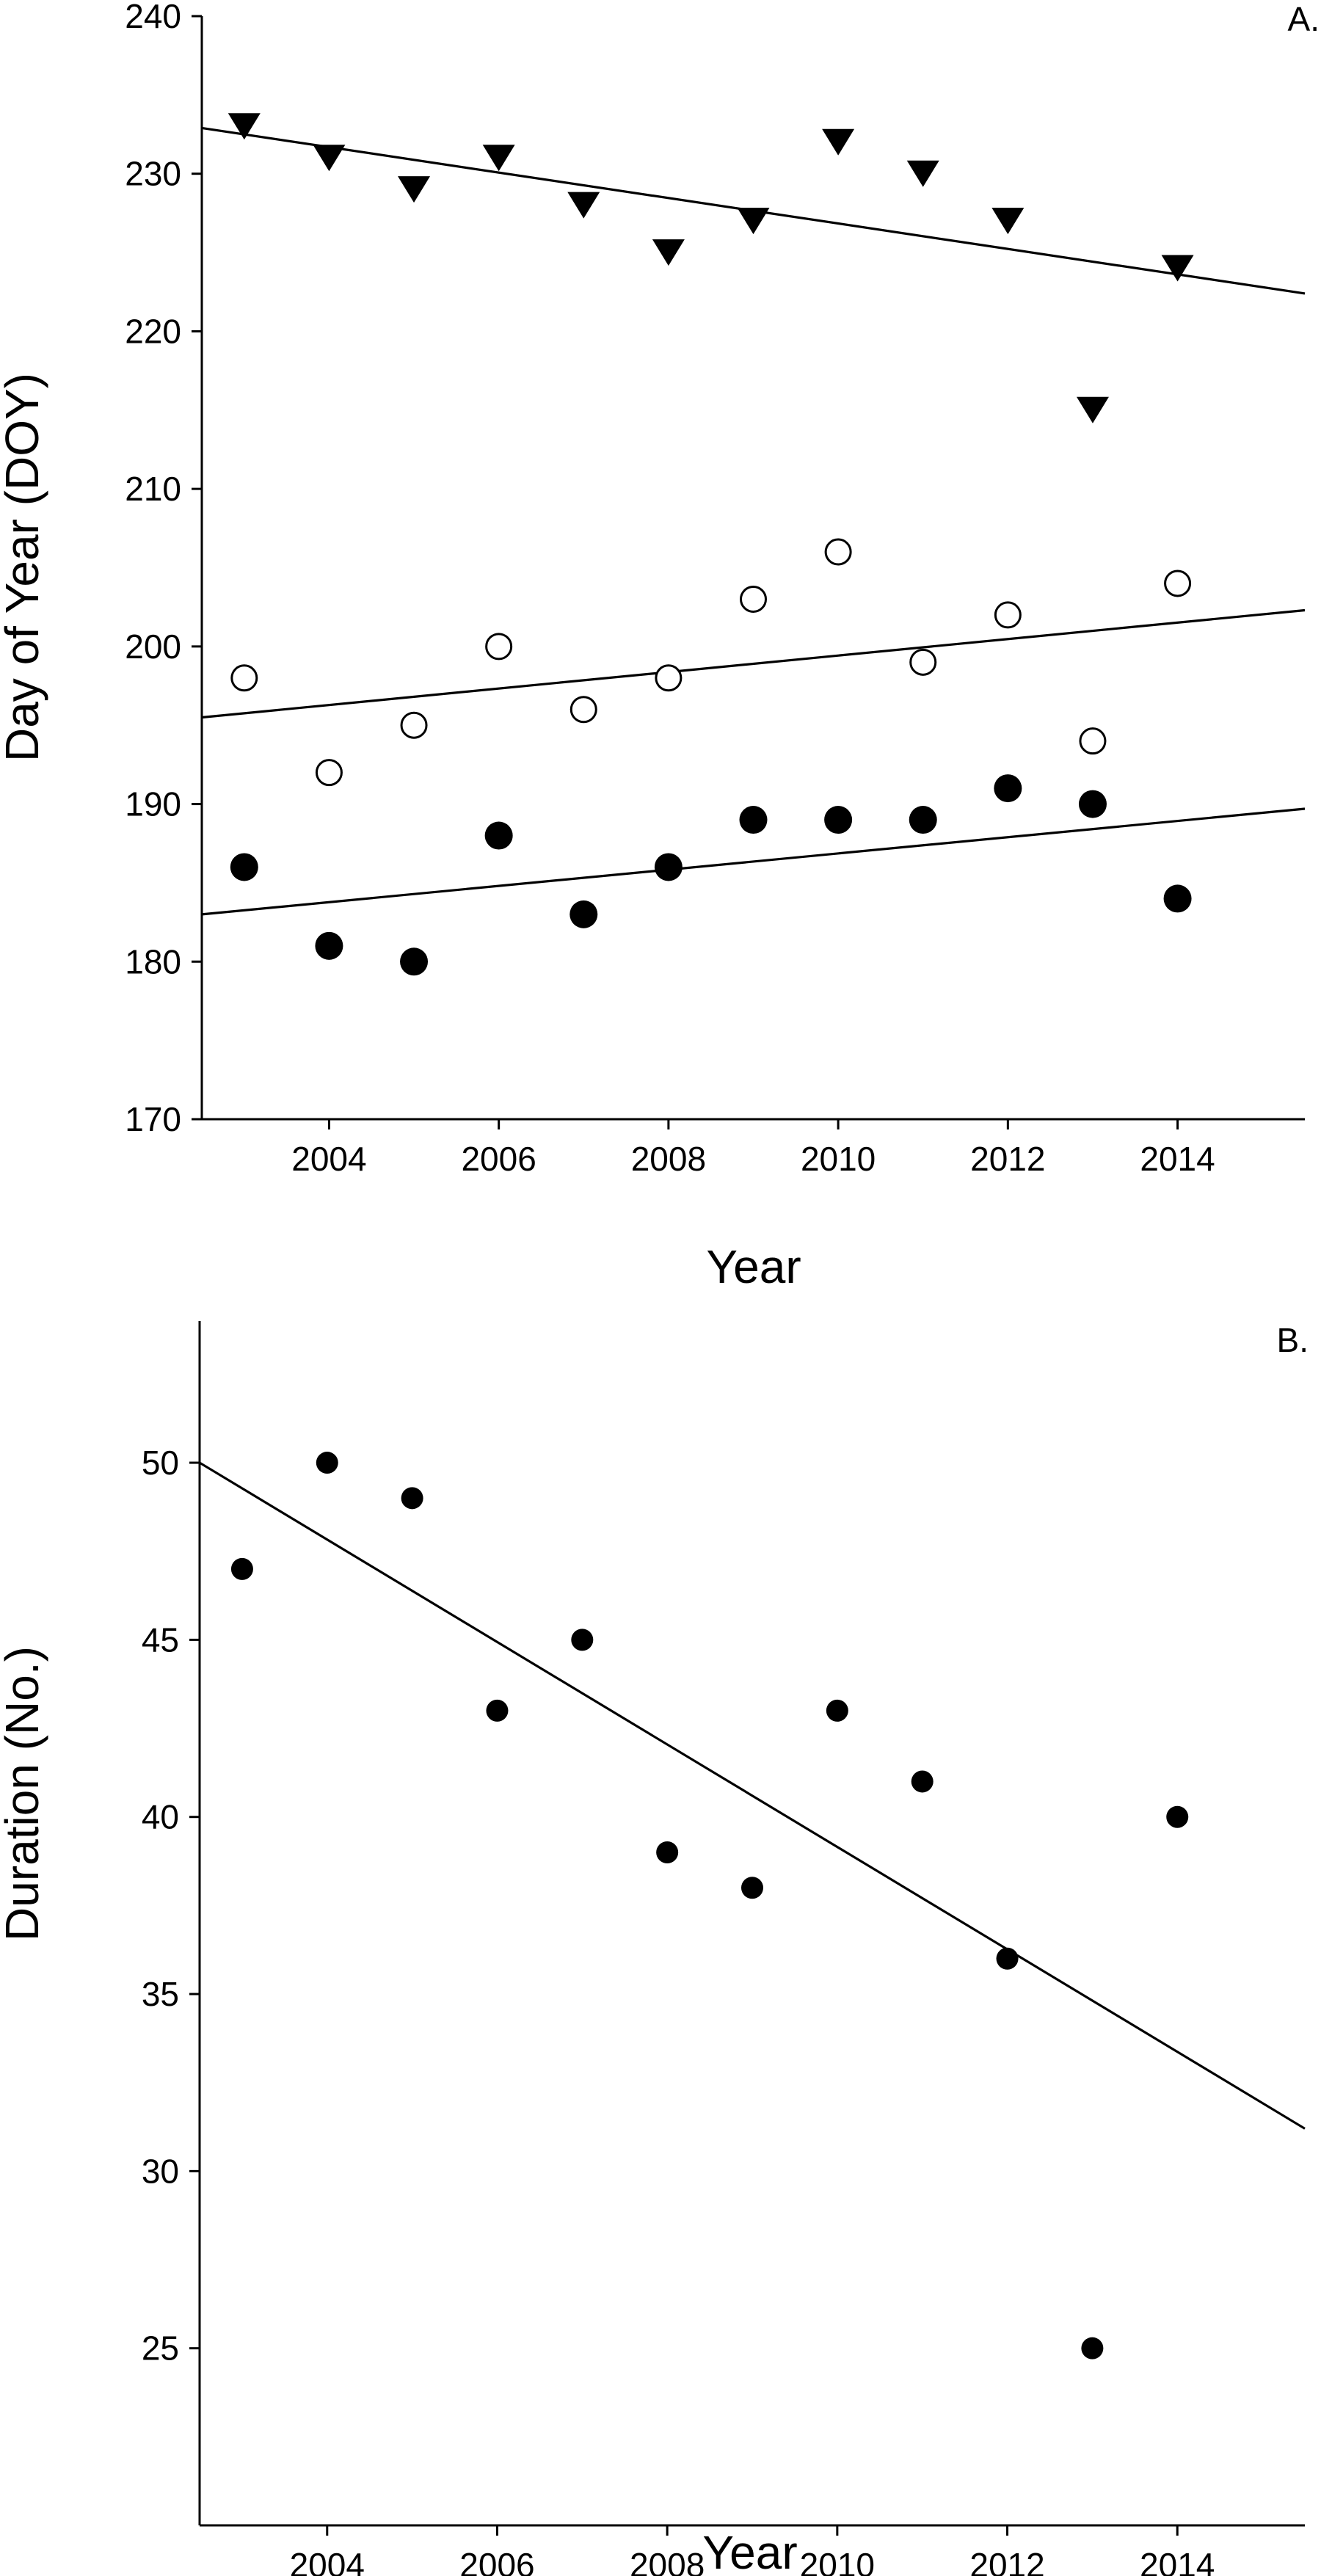  Describe the element at coordinates (328, 1159) in the screenshot. I see `panel-a-x-tick-label: 2004` at that location.